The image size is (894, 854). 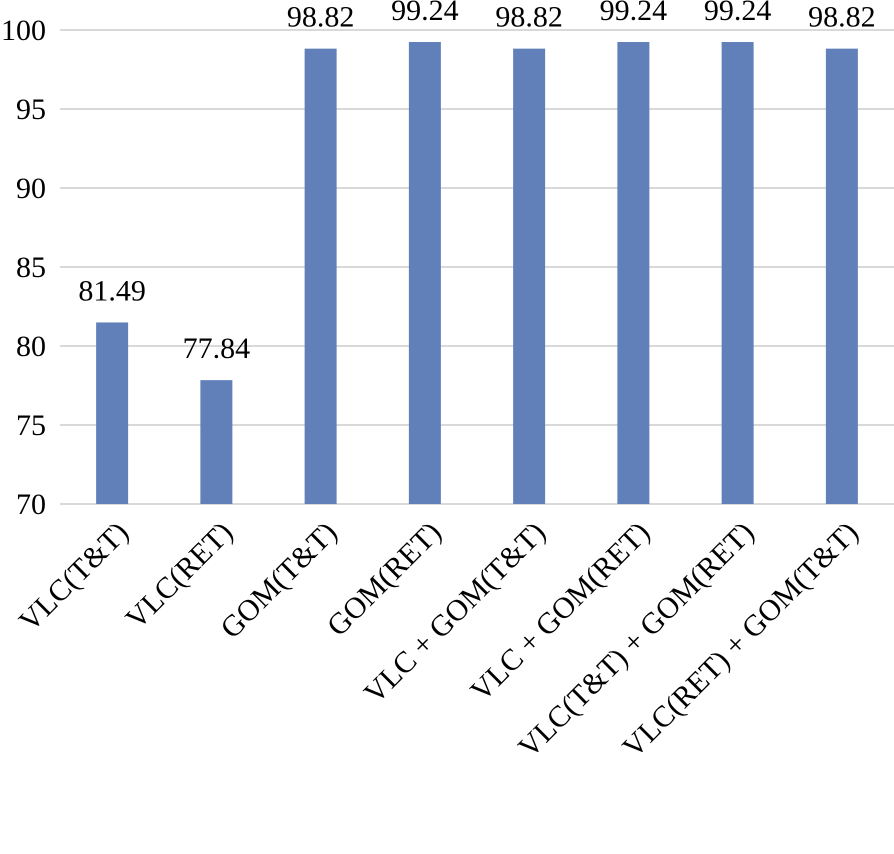 I want to click on y-tick-label: 95, so click(x=31, y=109).